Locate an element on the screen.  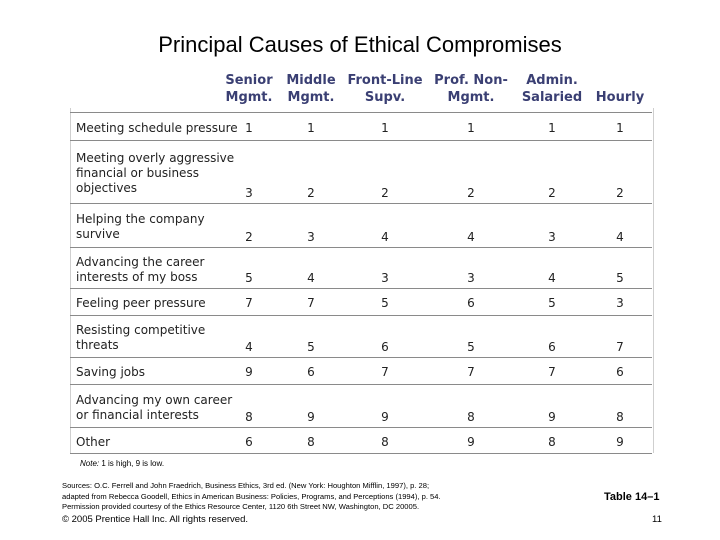
column-header-line: Front-Line is located at coordinates (385, 80).